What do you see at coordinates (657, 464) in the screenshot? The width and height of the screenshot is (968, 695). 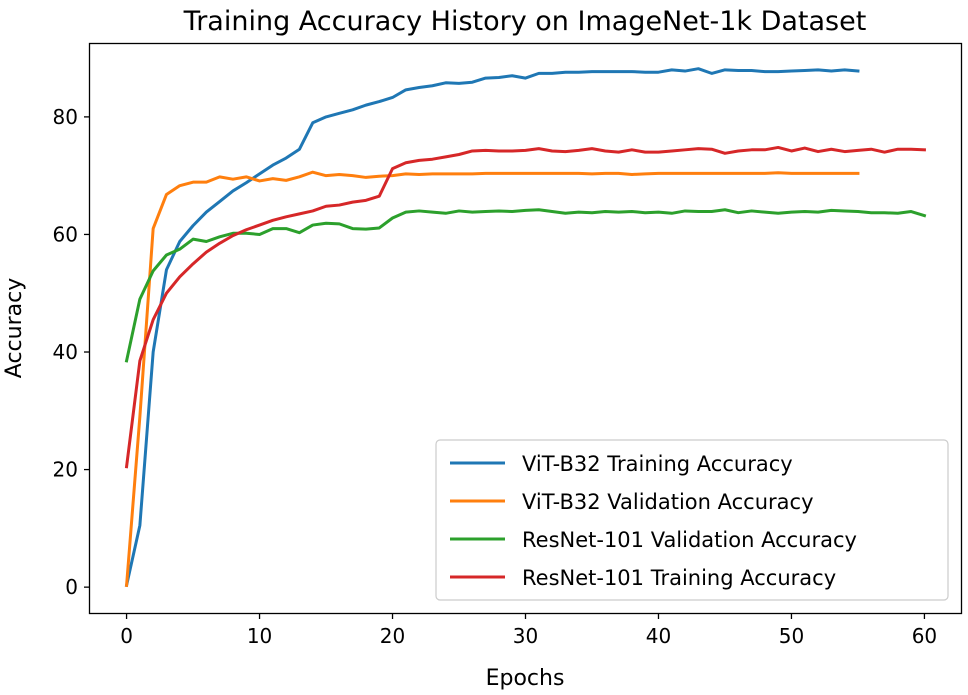 I see `legend-label-0: ViT-B32 Training Accuracy` at bounding box center [657, 464].